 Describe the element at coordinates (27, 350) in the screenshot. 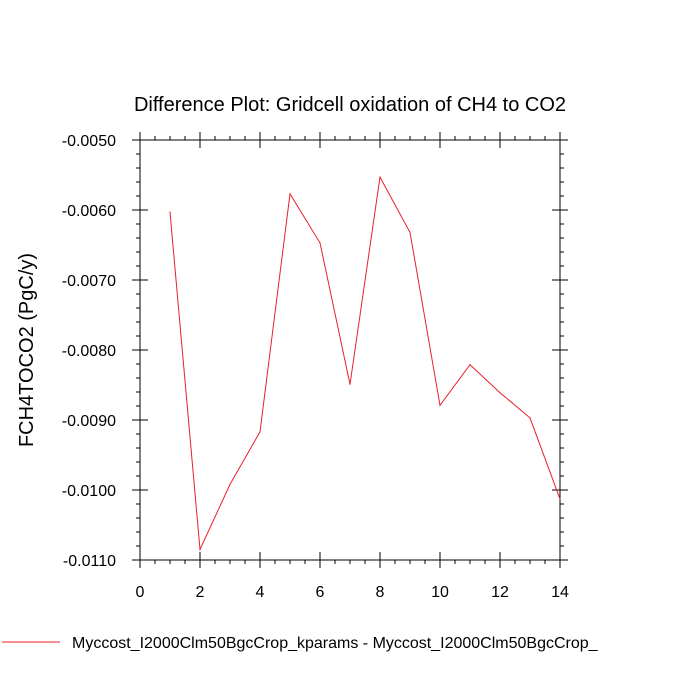

I see `y-axis-label: FCH4TOCO2 (PgC/y)` at that location.